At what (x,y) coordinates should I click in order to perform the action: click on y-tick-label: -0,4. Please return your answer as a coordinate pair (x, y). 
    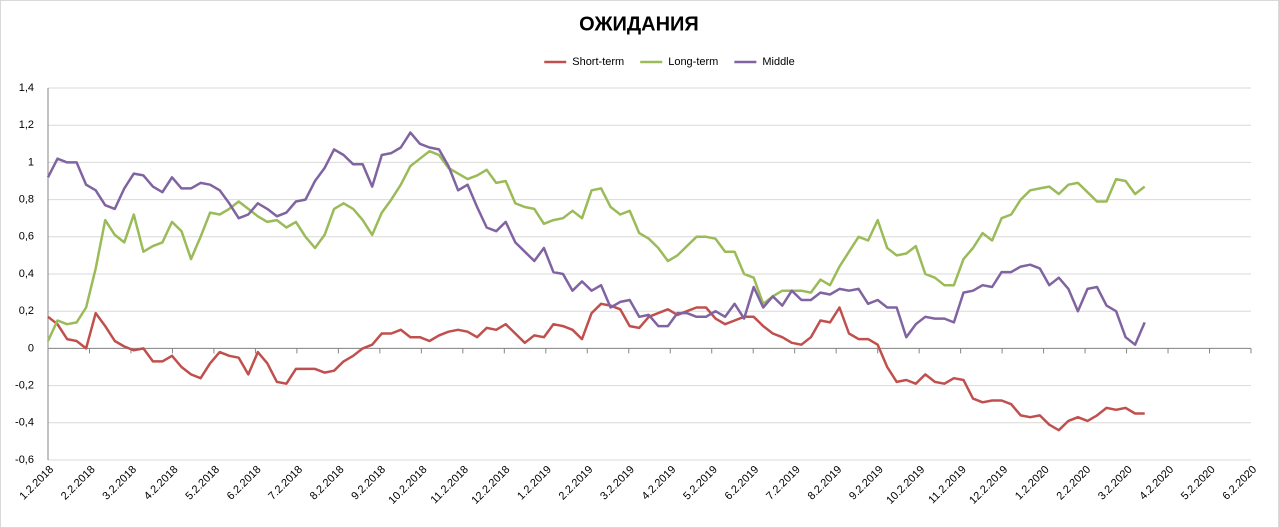
    Looking at the image, I should click on (24, 423).